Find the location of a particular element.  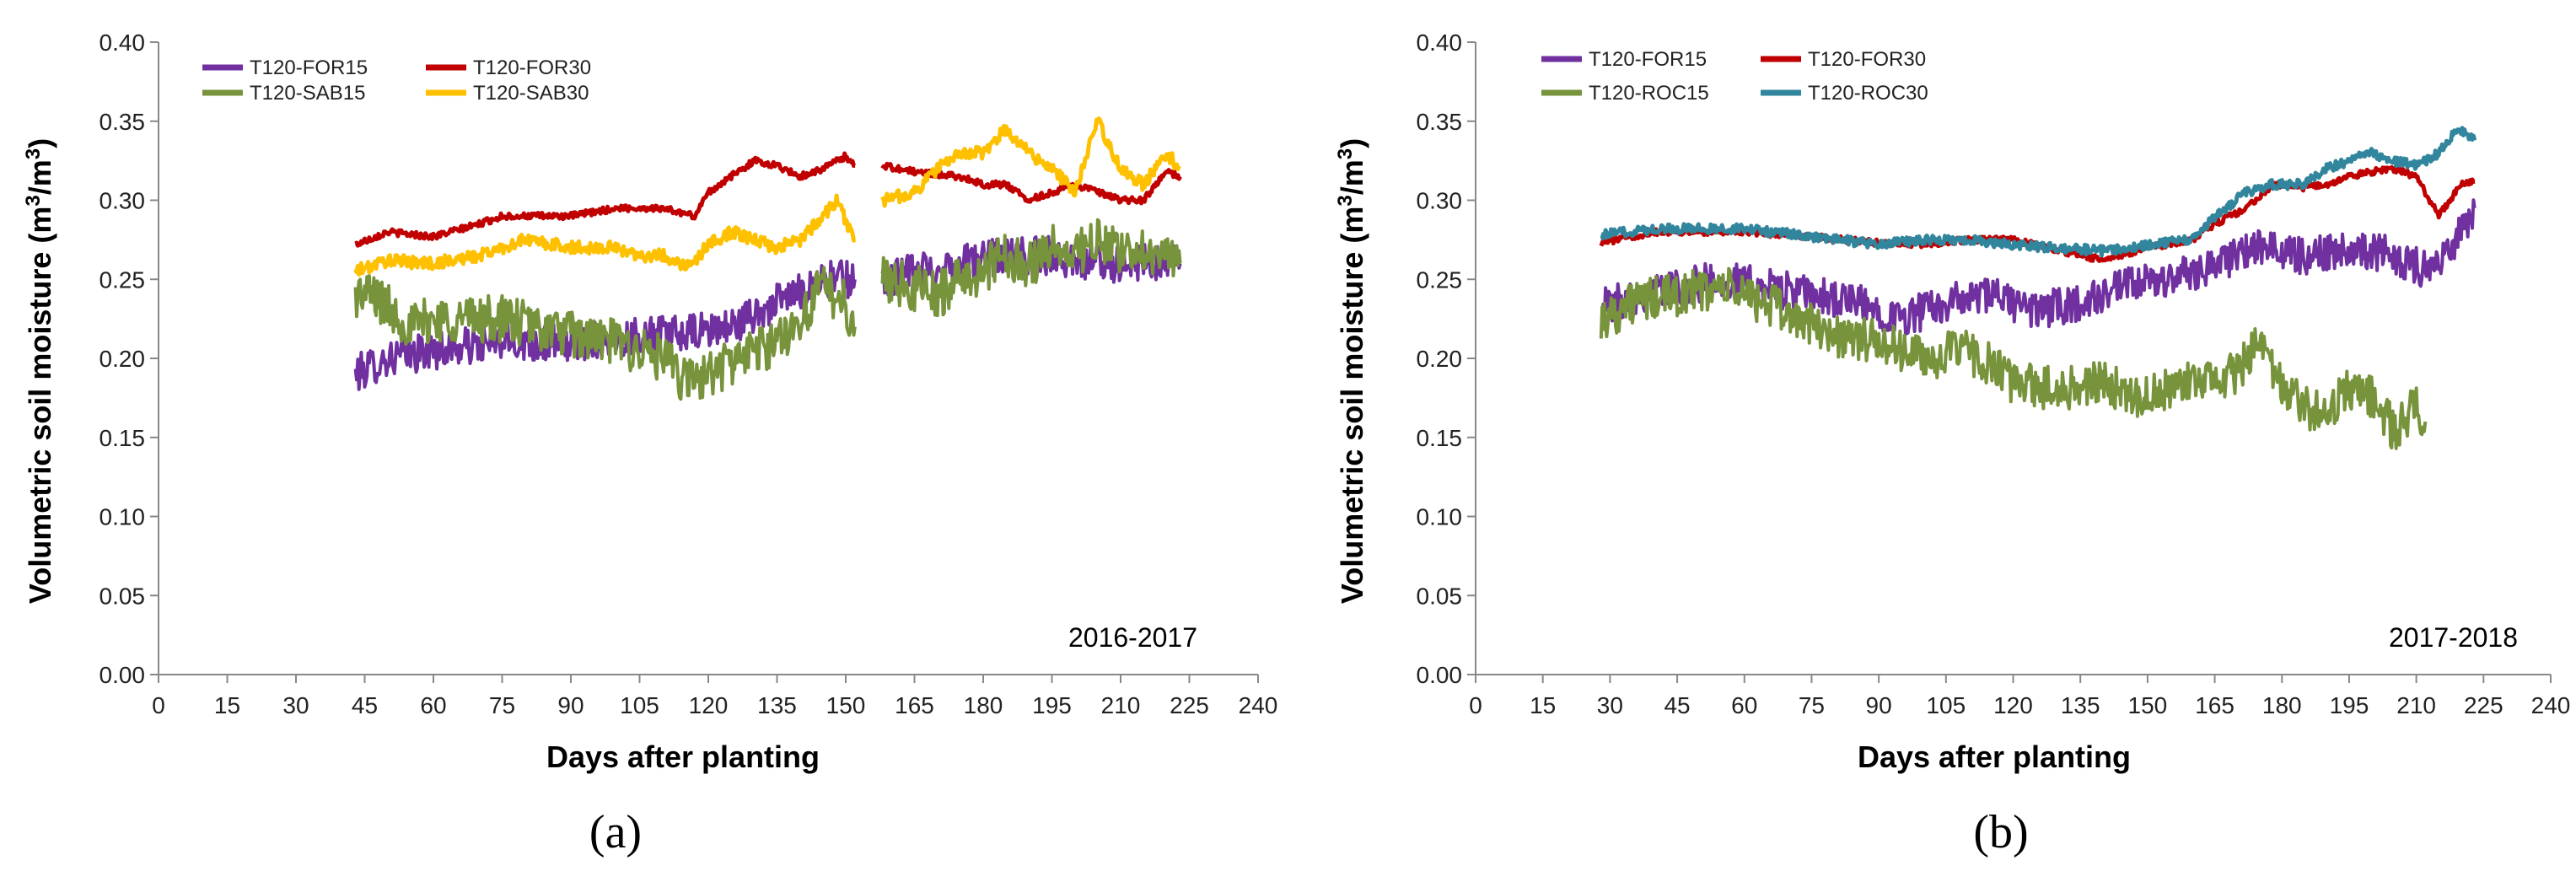

series-line-t120-for30 is located at coordinates (605, 199).